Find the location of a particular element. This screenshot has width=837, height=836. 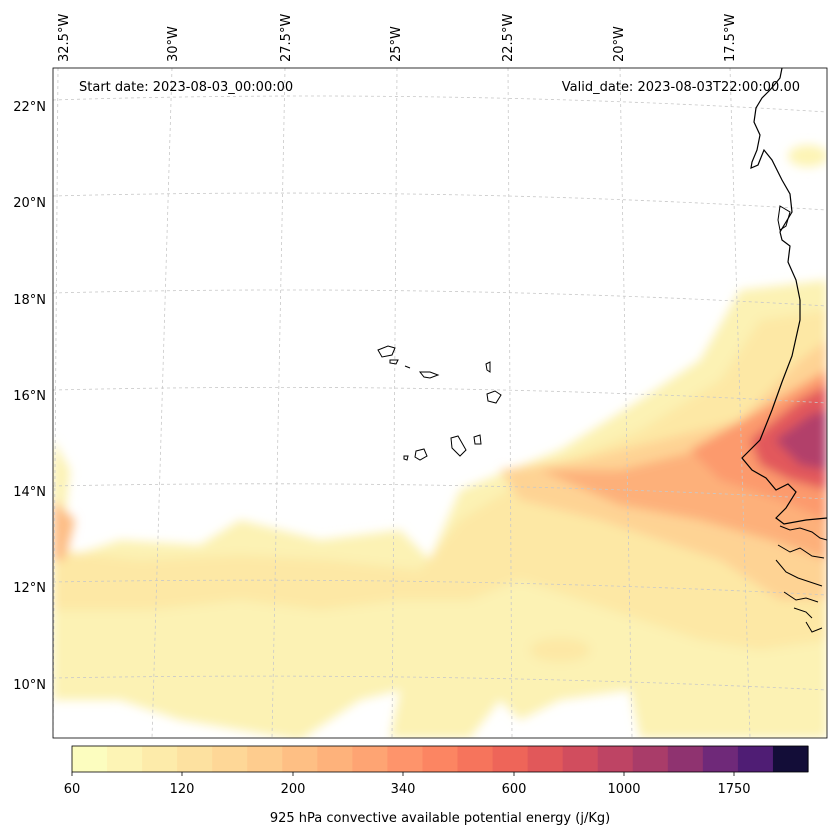

lon-label-32-5: 32.5°W is located at coordinates (64, 38).